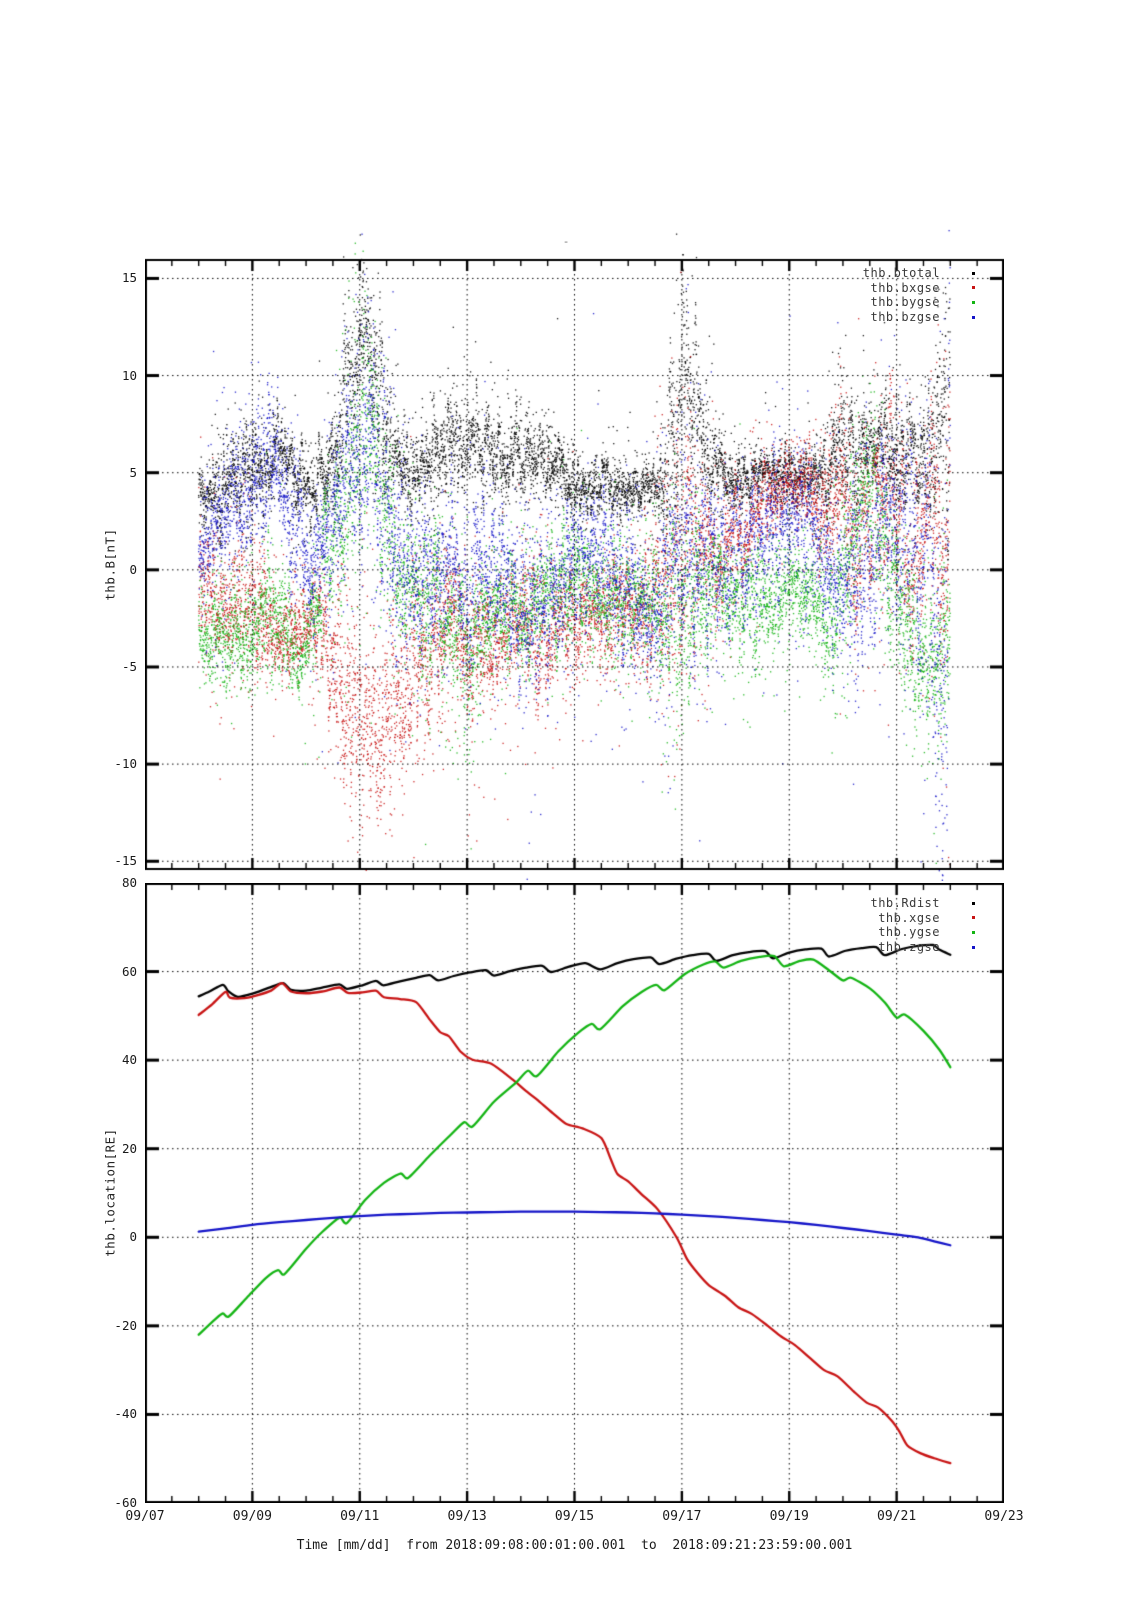 This screenshot has width=1131, height=1600. Describe the element at coordinates (125, 1325) in the screenshot. I see `y-tick-label: -20` at that location.